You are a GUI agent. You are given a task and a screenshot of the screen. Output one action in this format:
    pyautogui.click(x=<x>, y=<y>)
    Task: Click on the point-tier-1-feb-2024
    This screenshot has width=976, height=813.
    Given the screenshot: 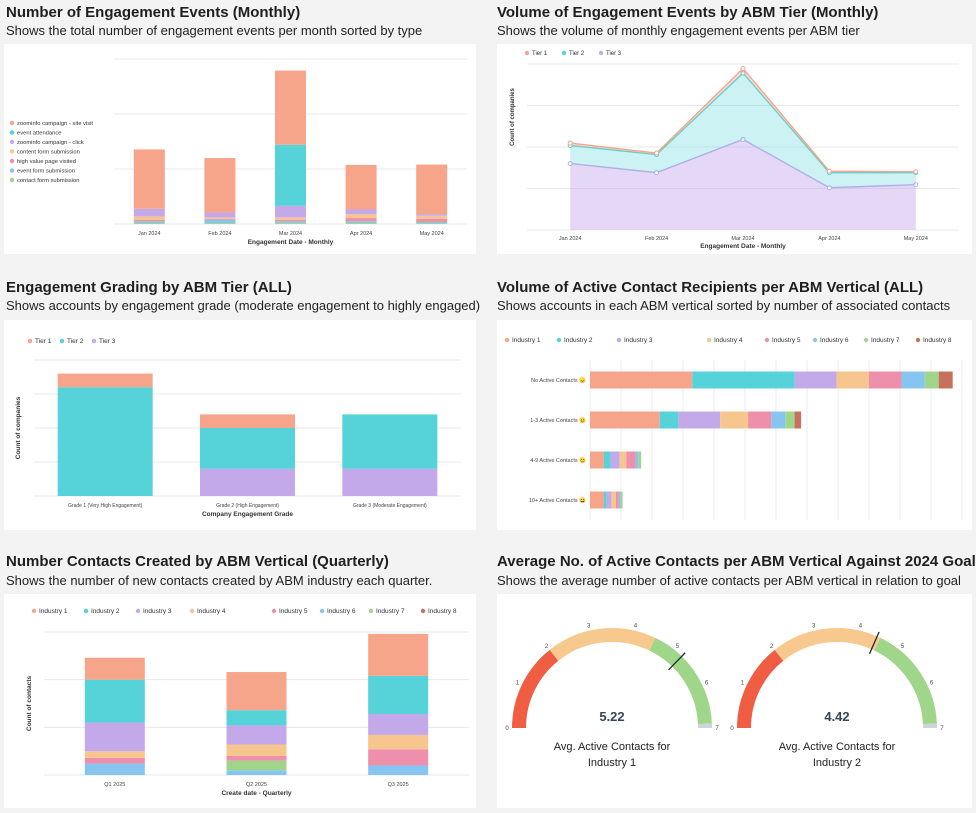 What is the action you would take?
    pyautogui.click(x=657, y=153)
    